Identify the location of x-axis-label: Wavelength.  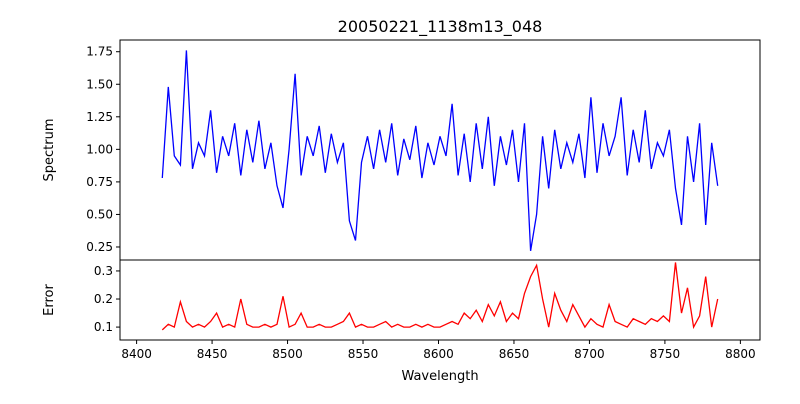
(439, 376).